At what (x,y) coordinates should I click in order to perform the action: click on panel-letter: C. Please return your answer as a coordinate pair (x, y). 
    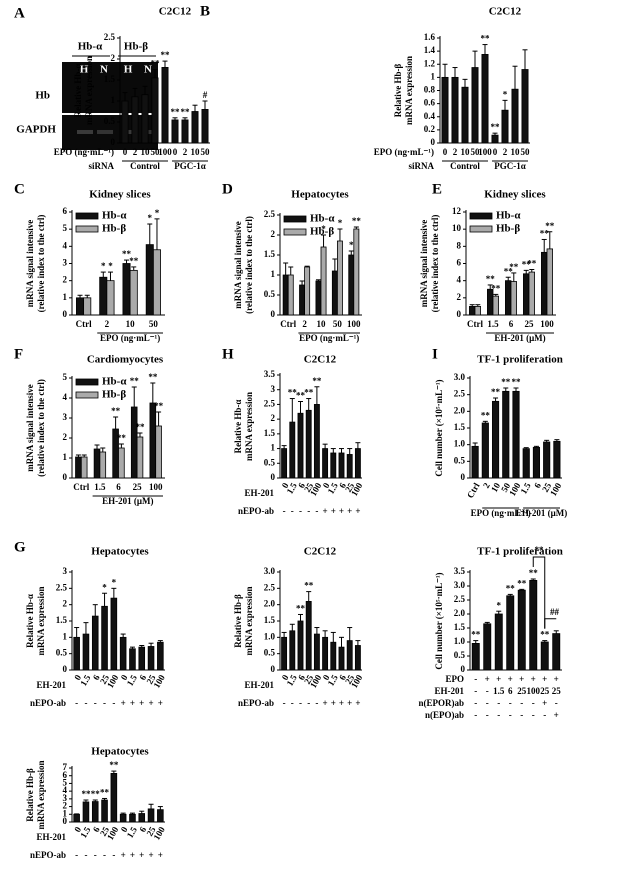
    Looking at the image, I should click on (19, 189).